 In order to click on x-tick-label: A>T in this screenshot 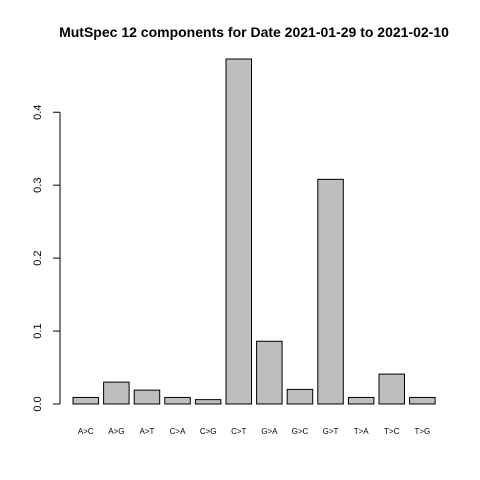, I will do `click(146, 431)`.